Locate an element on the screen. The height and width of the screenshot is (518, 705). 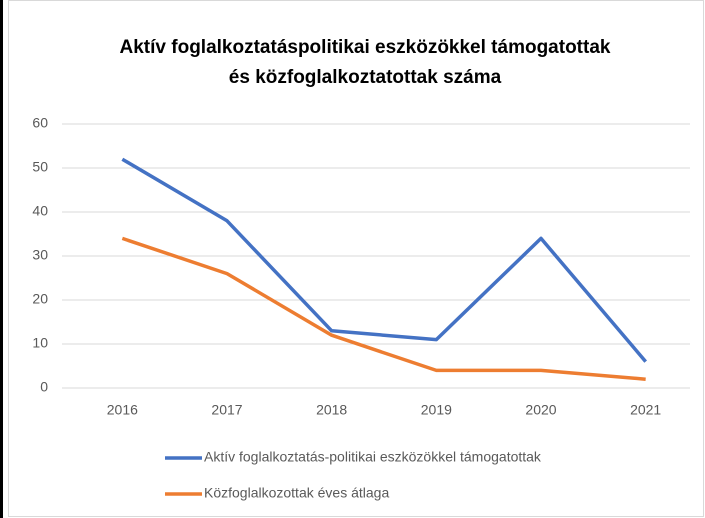
chart-title: és közfoglalkoztatottak száma is located at coordinates (365, 77).